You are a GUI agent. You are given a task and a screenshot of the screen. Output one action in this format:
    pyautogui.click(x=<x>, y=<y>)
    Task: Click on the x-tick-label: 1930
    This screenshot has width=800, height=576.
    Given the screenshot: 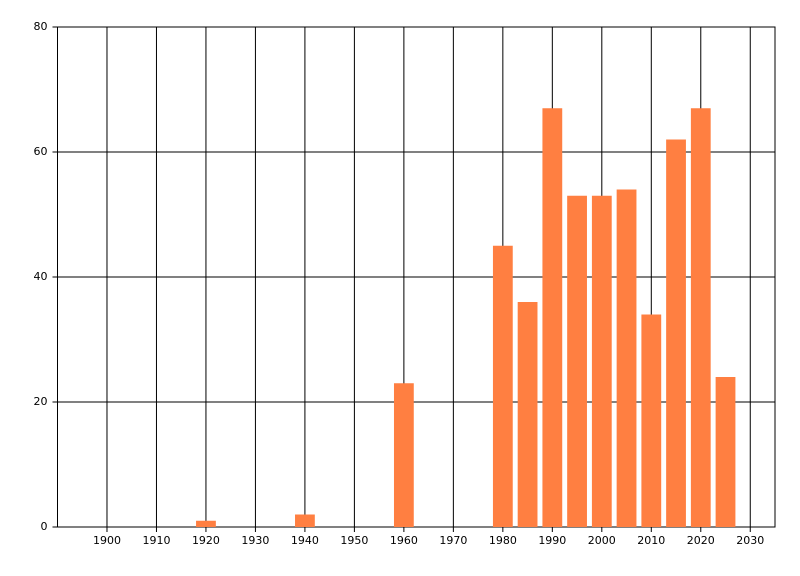 What is the action you would take?
    pyautogui.click(x=255, y=540)
    